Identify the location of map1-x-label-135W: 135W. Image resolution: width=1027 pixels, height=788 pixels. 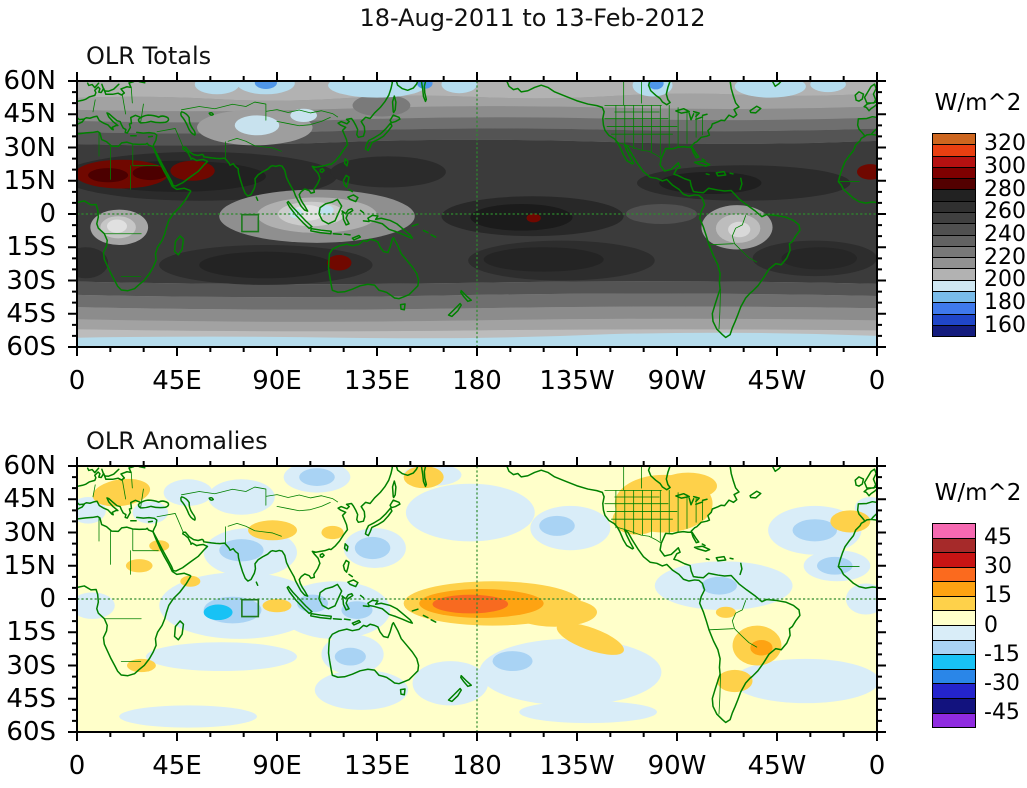
(577, 766).